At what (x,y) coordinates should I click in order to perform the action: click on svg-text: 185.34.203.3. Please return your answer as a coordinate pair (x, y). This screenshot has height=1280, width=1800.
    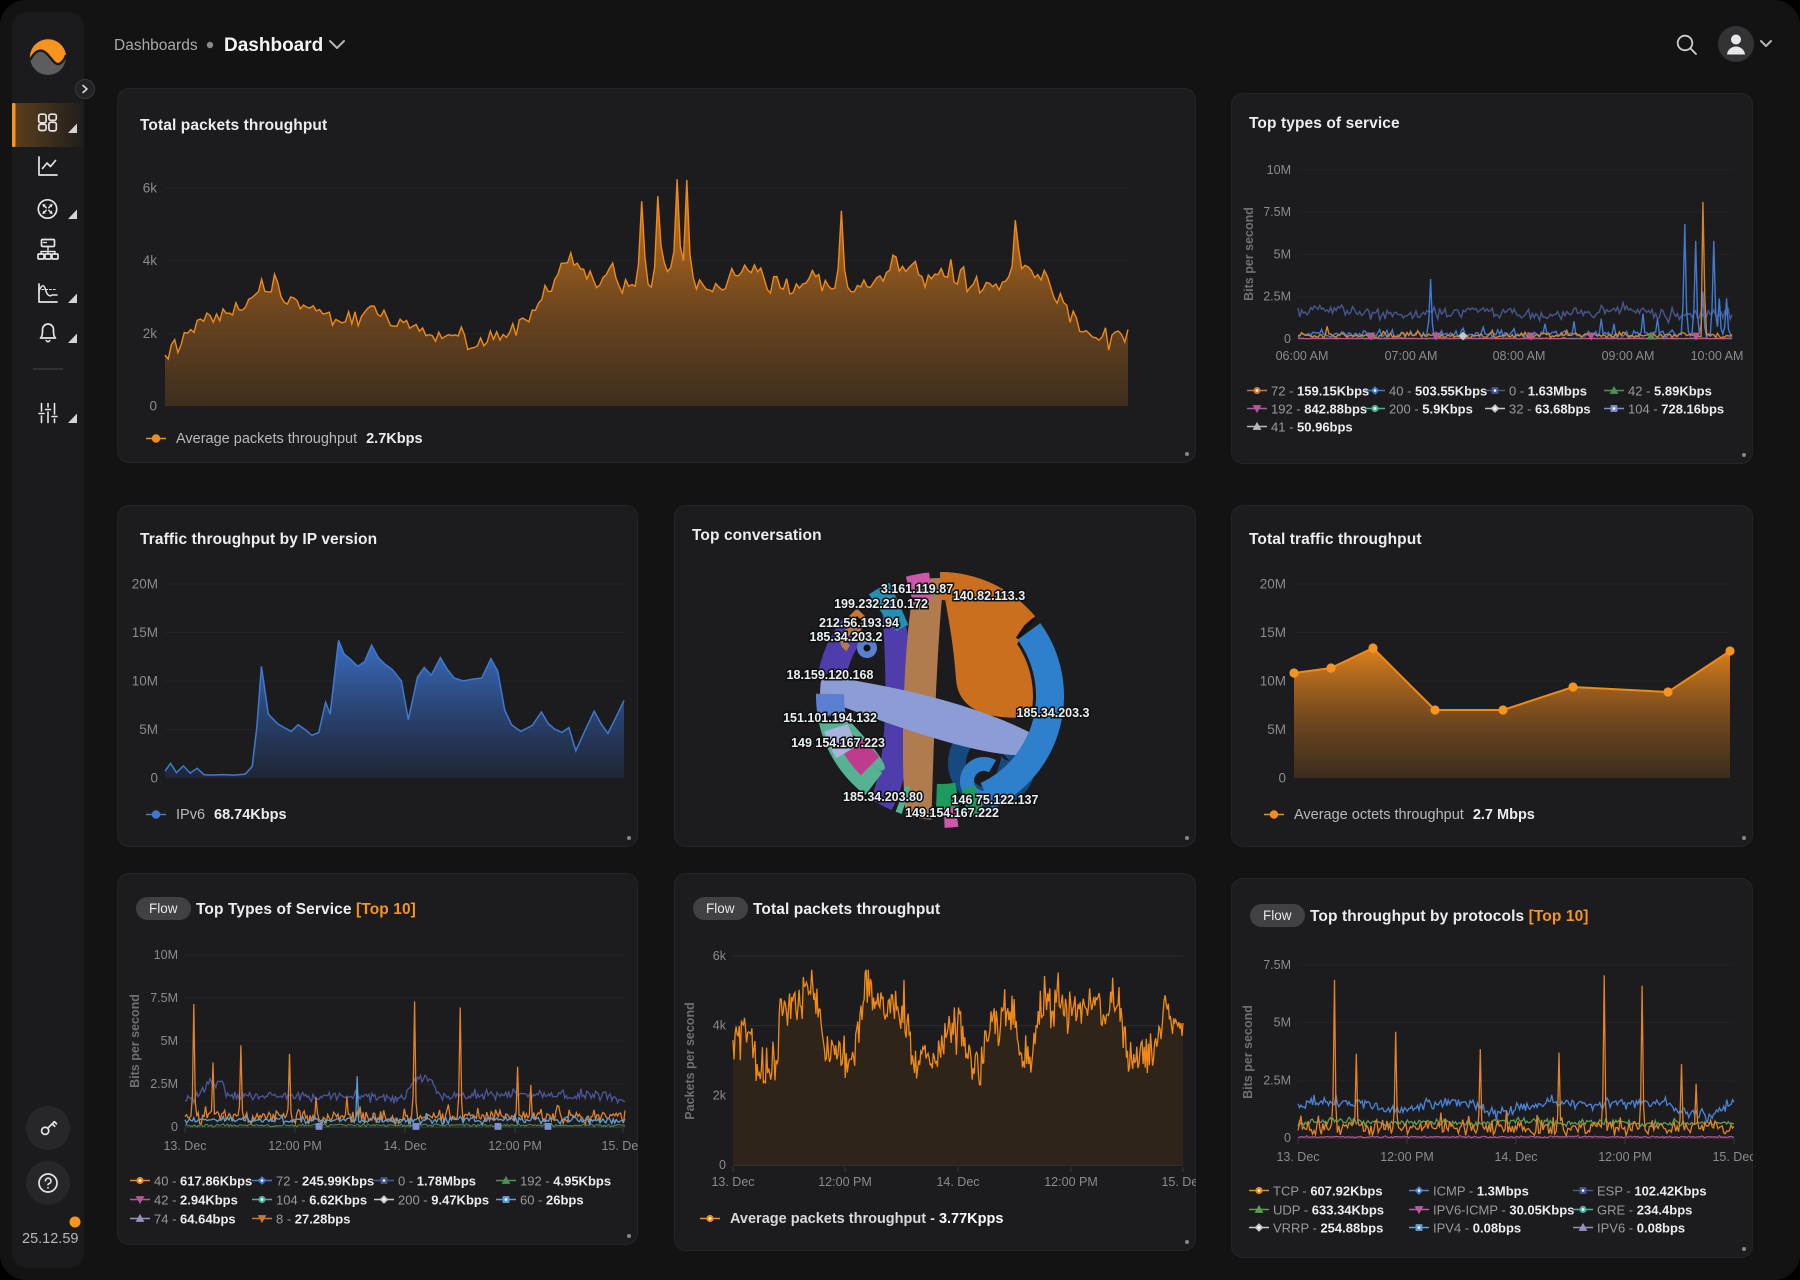
    Looking at the image, I should click on (1053, 713).